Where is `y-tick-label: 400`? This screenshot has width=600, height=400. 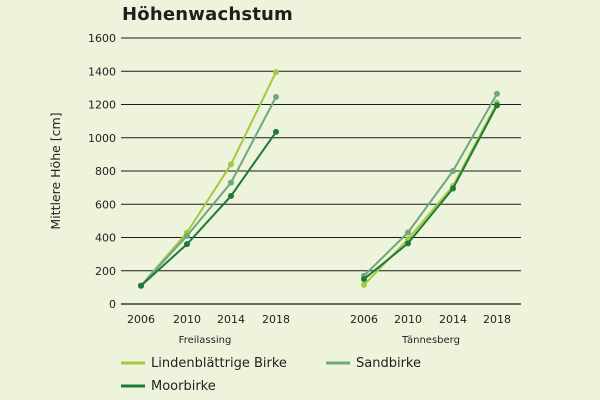
y-tick-label: 400 is located at coordinates (105, 238).